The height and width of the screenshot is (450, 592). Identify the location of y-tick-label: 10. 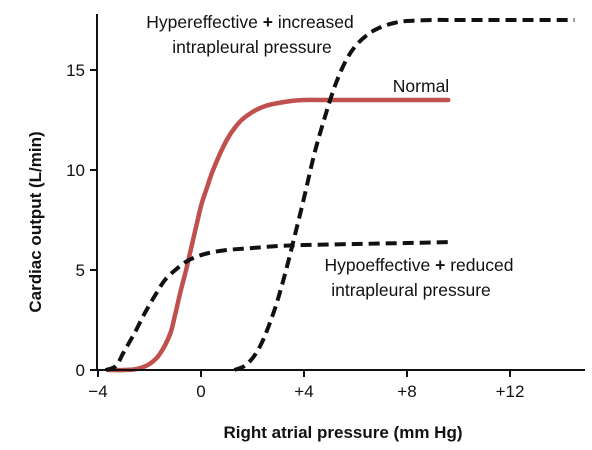
(75, 170).